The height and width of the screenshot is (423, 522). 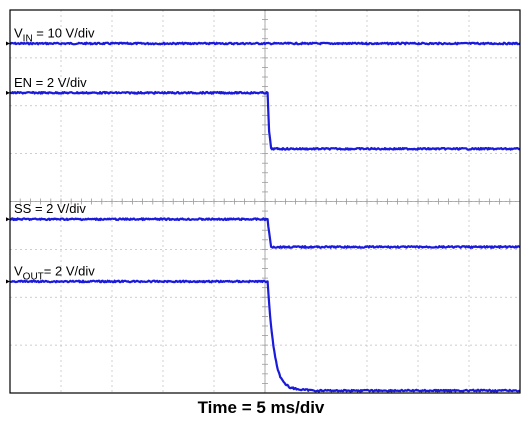 What do you see at coordinates (8, 43) in the screenshot?
I see `ground-marker-vin` at bounding box center [8, 43].